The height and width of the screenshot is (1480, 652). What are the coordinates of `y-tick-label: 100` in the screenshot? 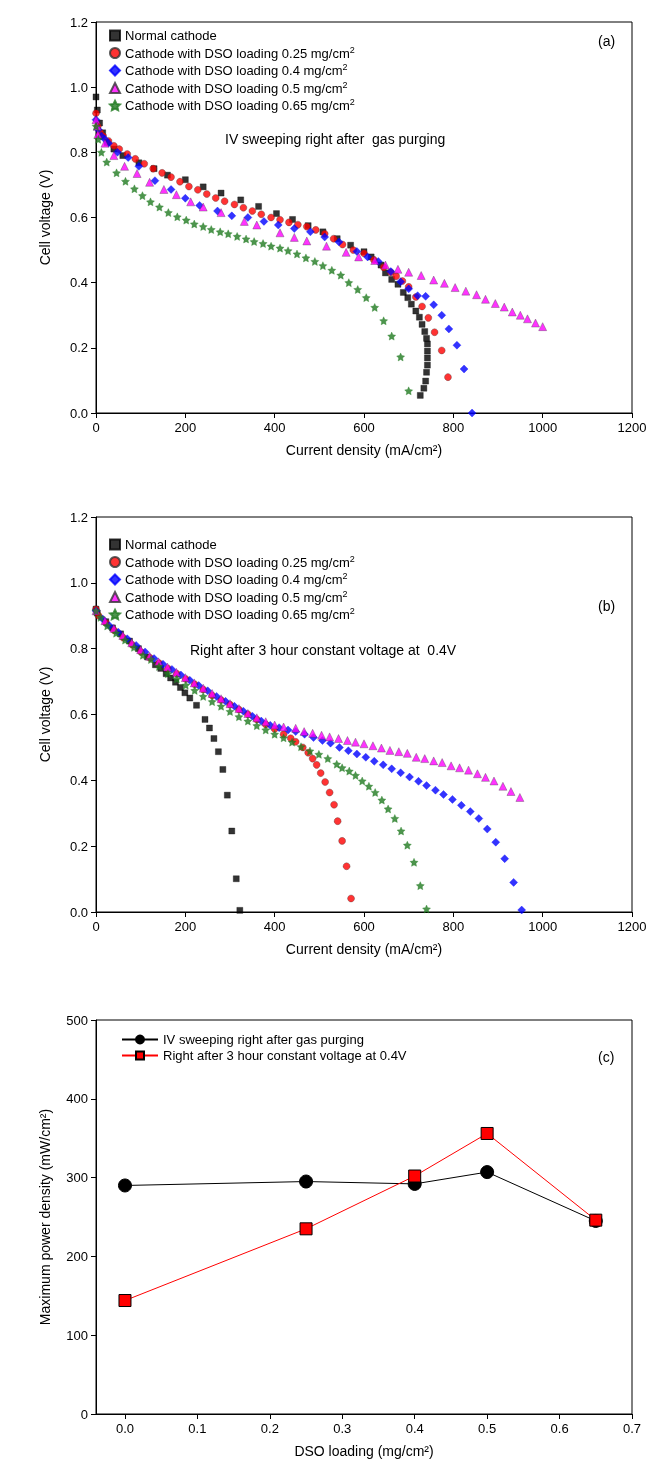 It's located at (77, 1335).